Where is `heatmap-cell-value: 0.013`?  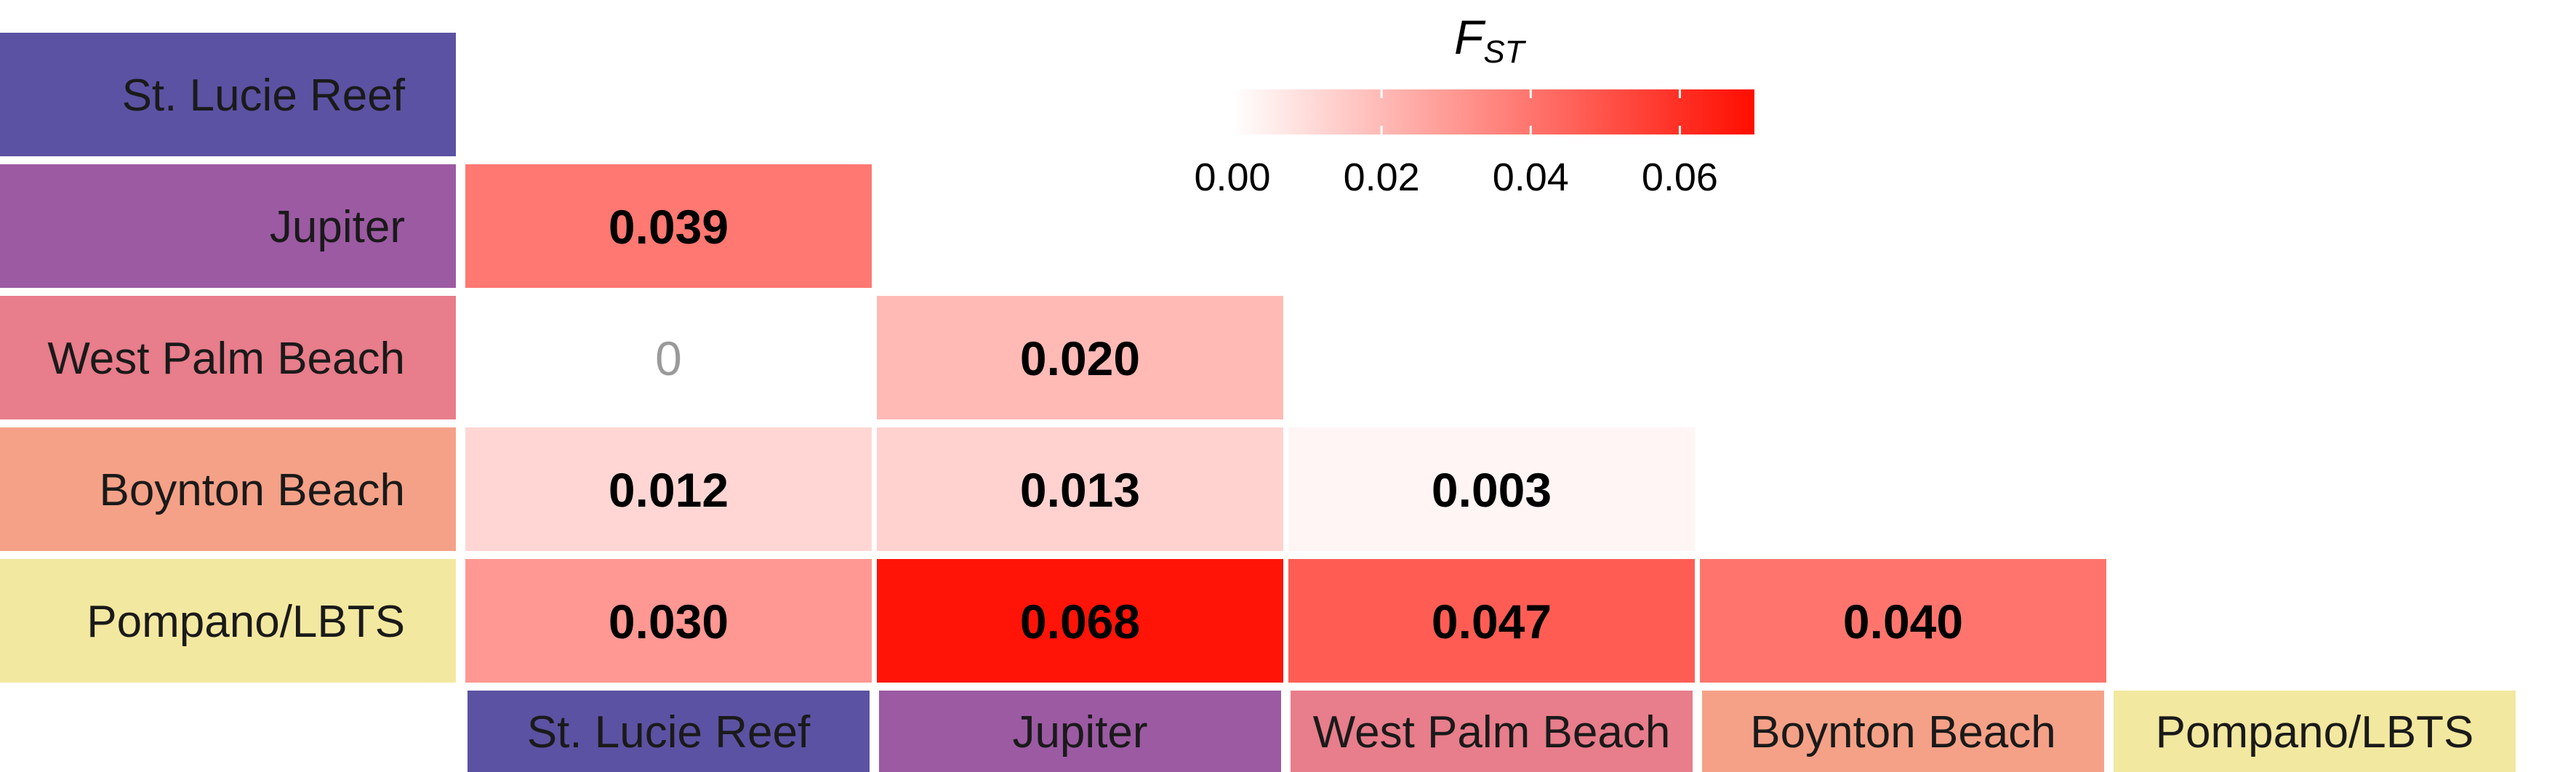
heatmap-cell-value: 0.013 is located at coordinates (1080, 490).